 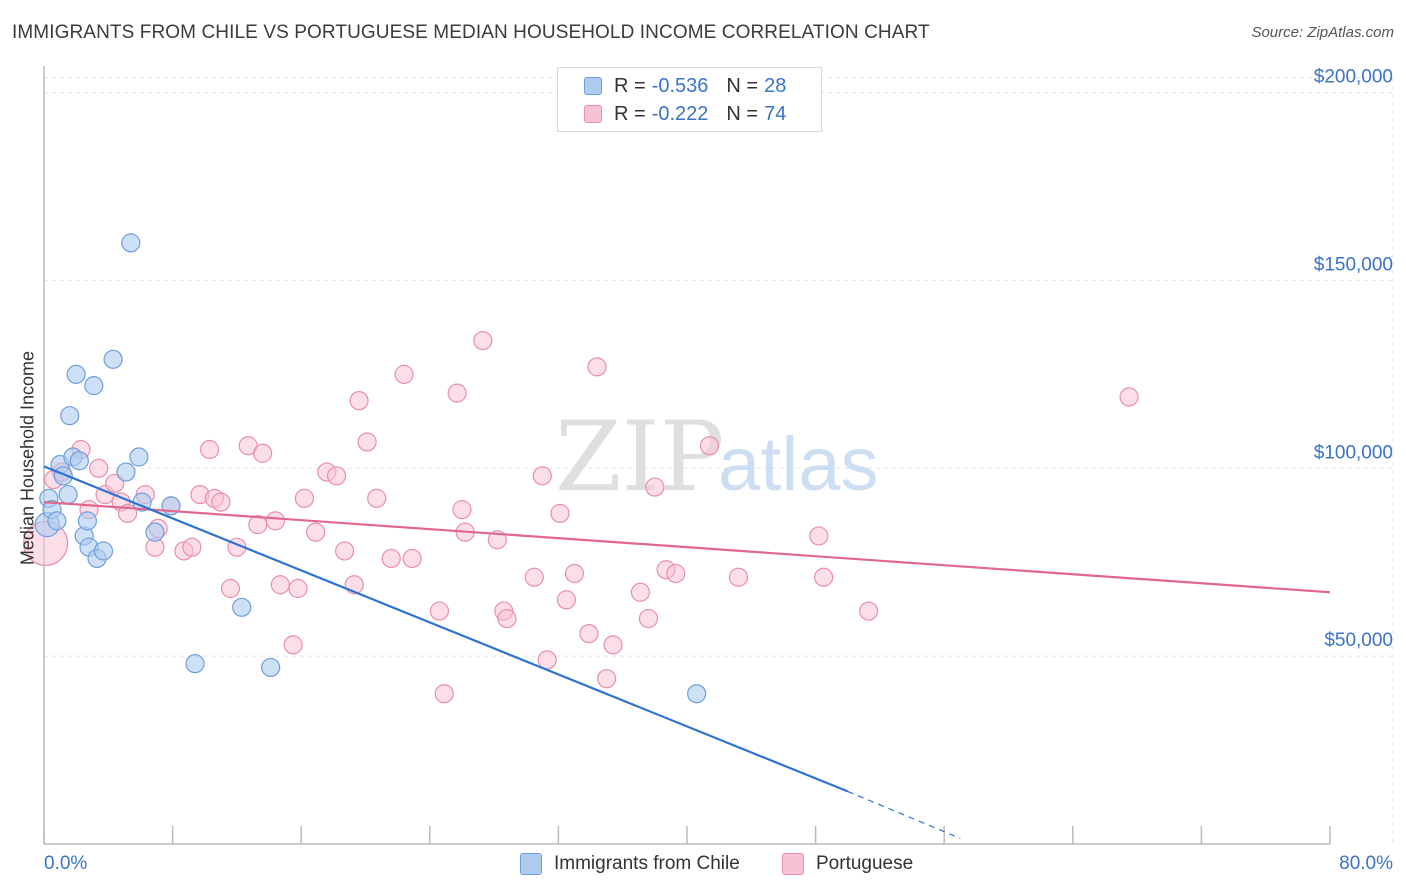 I want to click on legend-row-portuguese: R = -0.222 N = 74, so click(x=685, y=114).